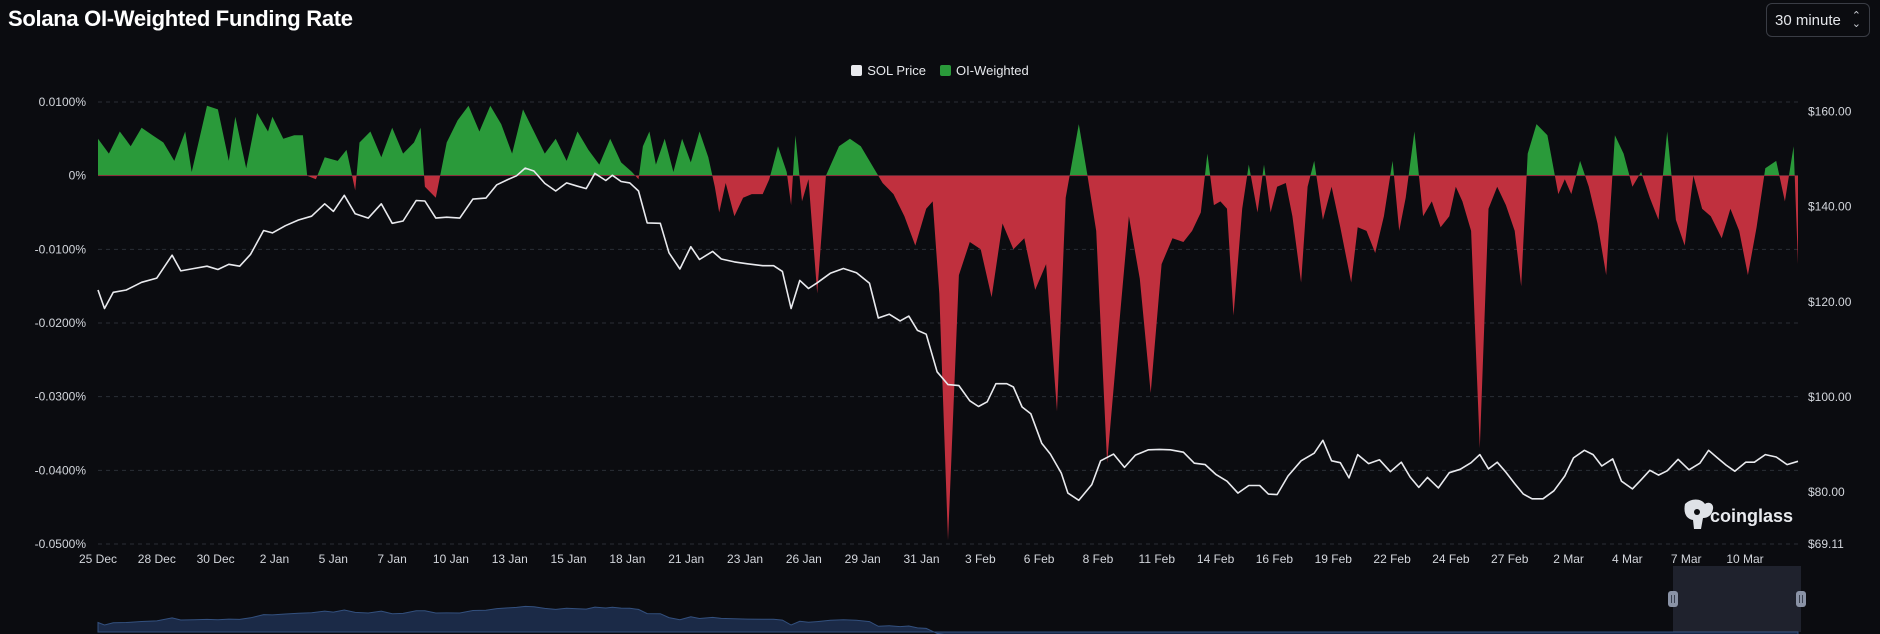 The height and width of the screenshot is (634, 1880). Describe the element at coordinates (745, 559) in the screenshot. I see `x-tick: 23 Jan` at that location.